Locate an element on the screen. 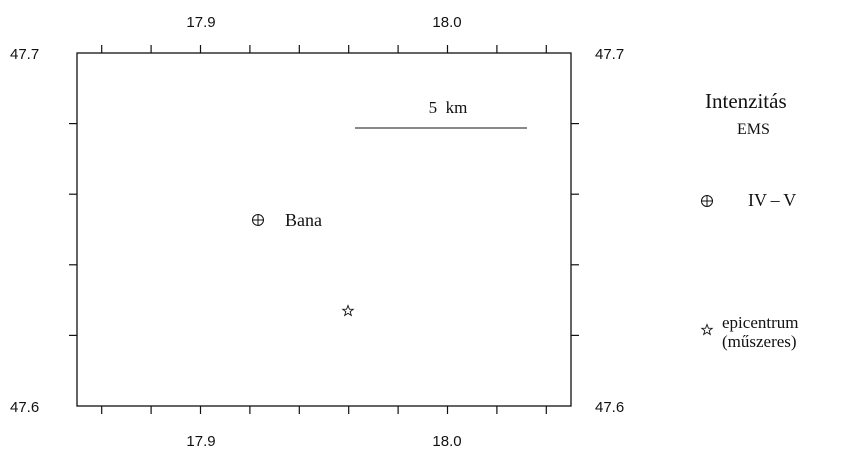 The image size is (845, 452). legend-intensity-label: IV – V is located at coordinates (772, 200).